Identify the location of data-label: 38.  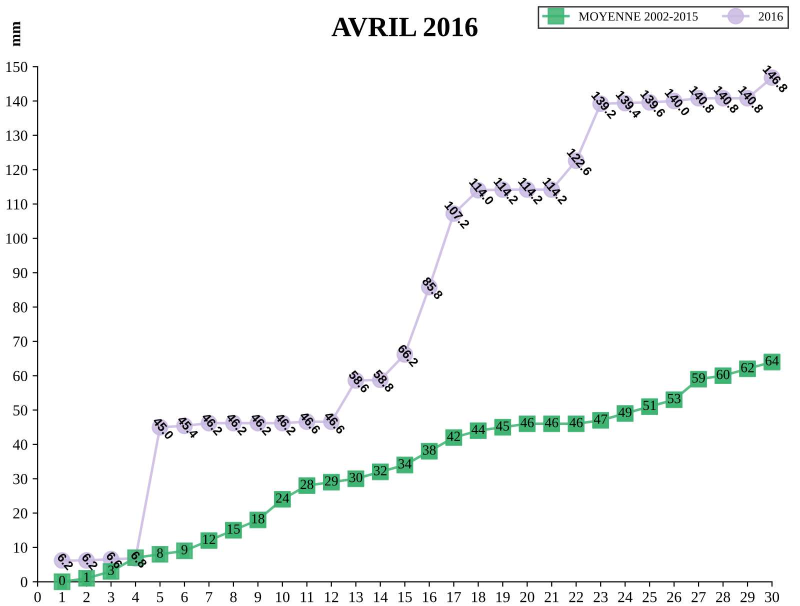
(429, 450).